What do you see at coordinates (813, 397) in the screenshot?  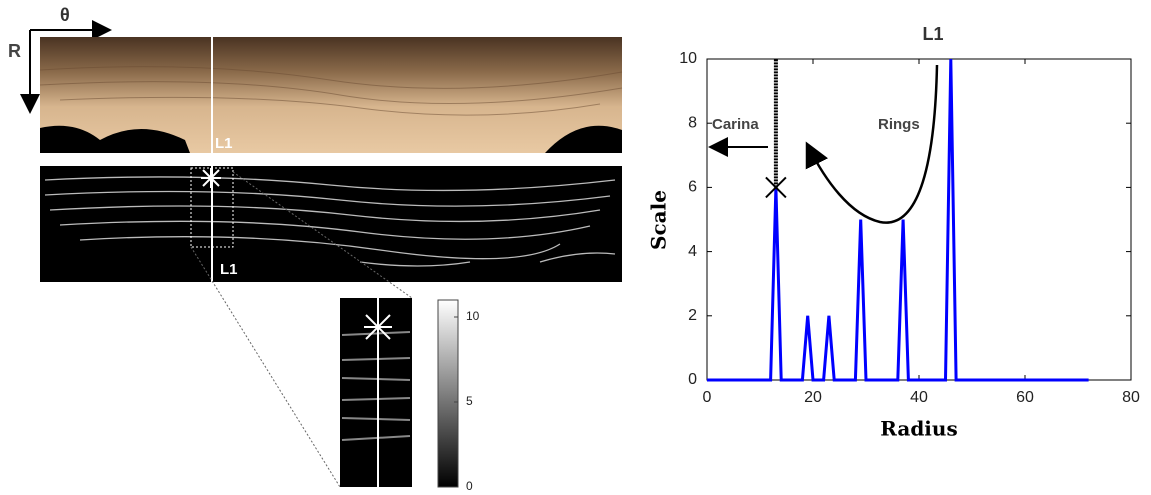 I see `x-tick-label: 20` at bounding box center [813, 397].